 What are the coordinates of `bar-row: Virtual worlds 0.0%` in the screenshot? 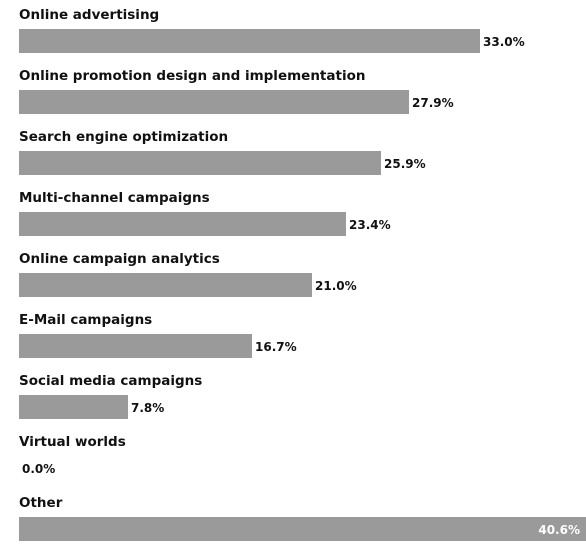 It's located at (293, 463).